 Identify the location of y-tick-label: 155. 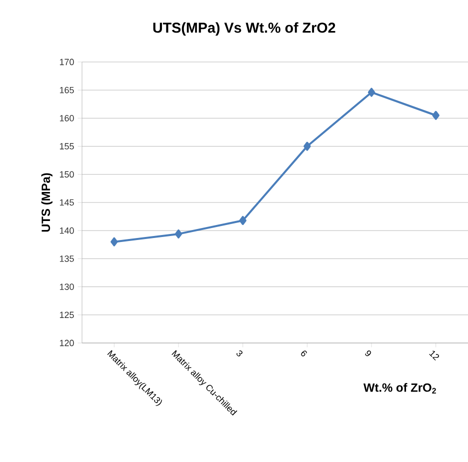
(67, 146).